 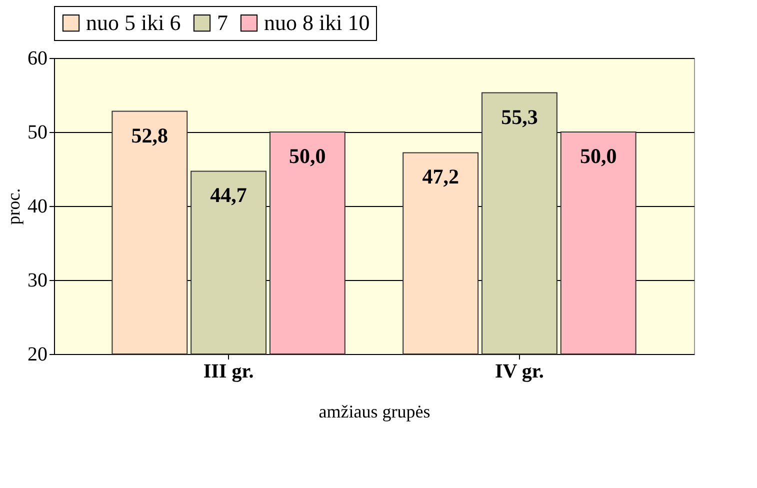 What do you see at coordinates (228, 195) in the screenshot?
I see `data-label: 44,7` at bounding box center [228, 195].